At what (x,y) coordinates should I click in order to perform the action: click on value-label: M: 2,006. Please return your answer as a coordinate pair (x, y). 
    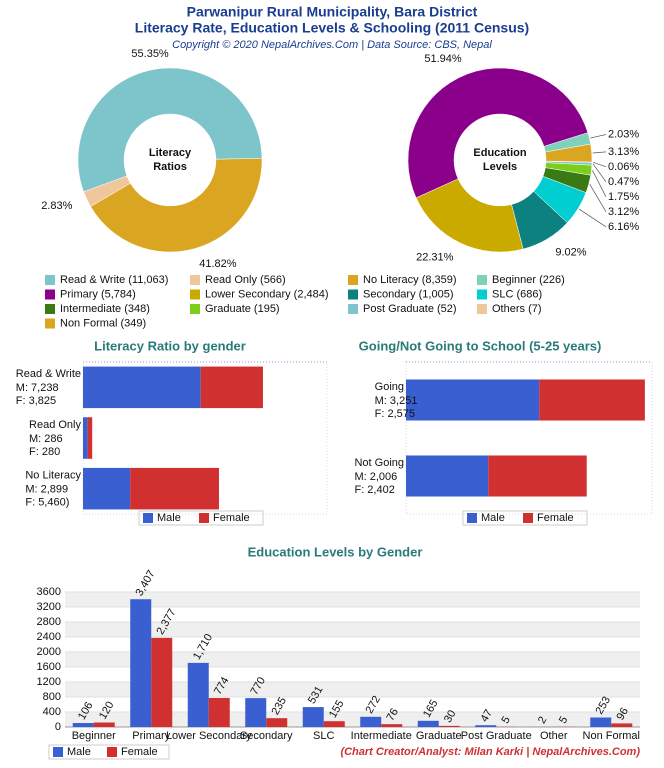
    Looking at the image, I should click on (375, 477).